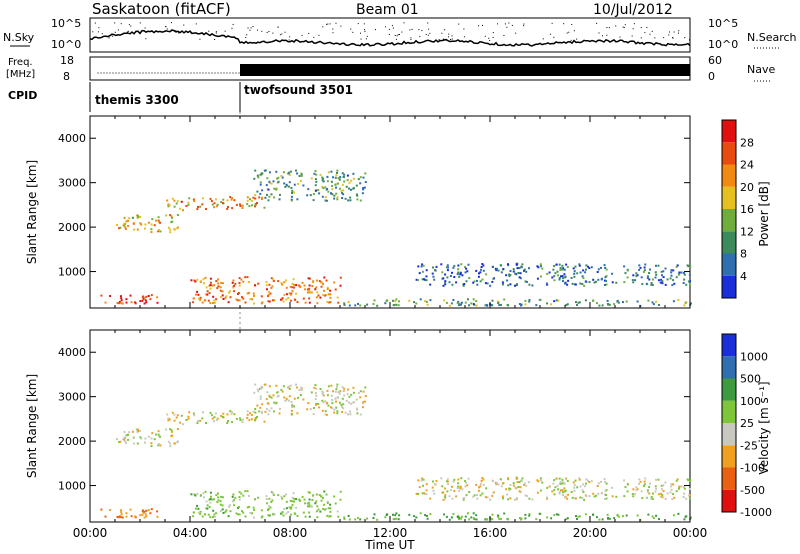 Image resolution: width=800 pixels, height=554 pixels. What do you see at coordinates (72, 272) in the screenshot?
I see `power-ytick-label: 1000` at bounding box center [72, 272].